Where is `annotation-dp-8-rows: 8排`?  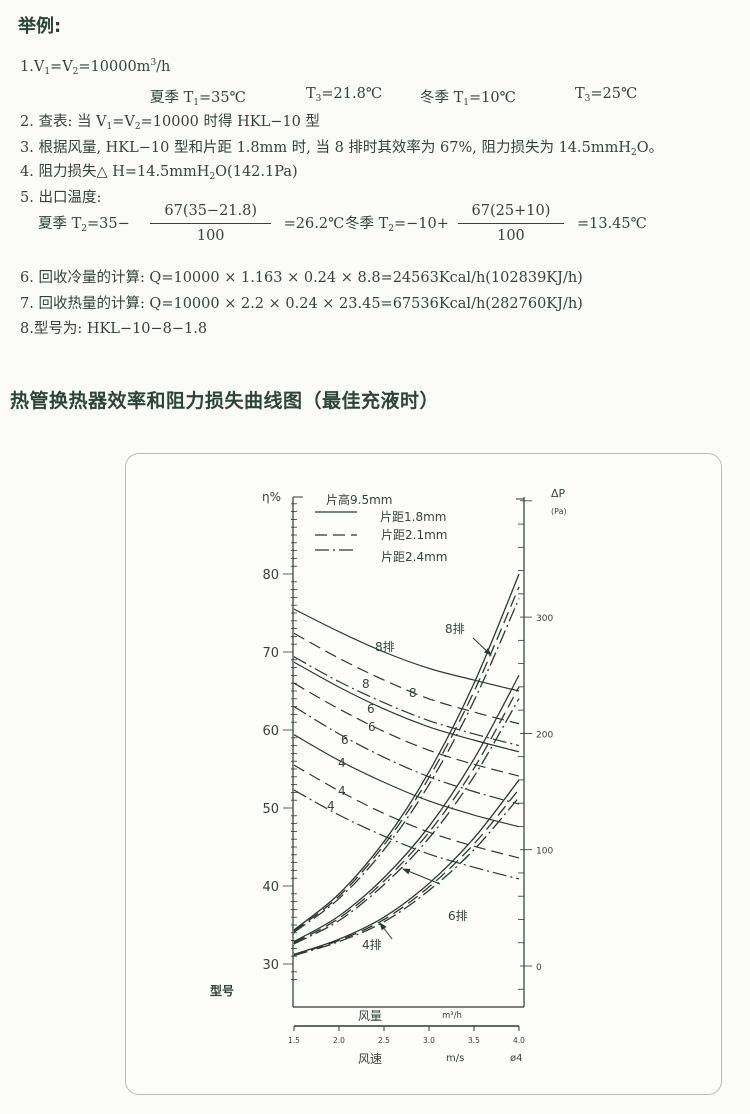 annotation-dp-8-rows: 8排 is located at coordinates (455, 629).